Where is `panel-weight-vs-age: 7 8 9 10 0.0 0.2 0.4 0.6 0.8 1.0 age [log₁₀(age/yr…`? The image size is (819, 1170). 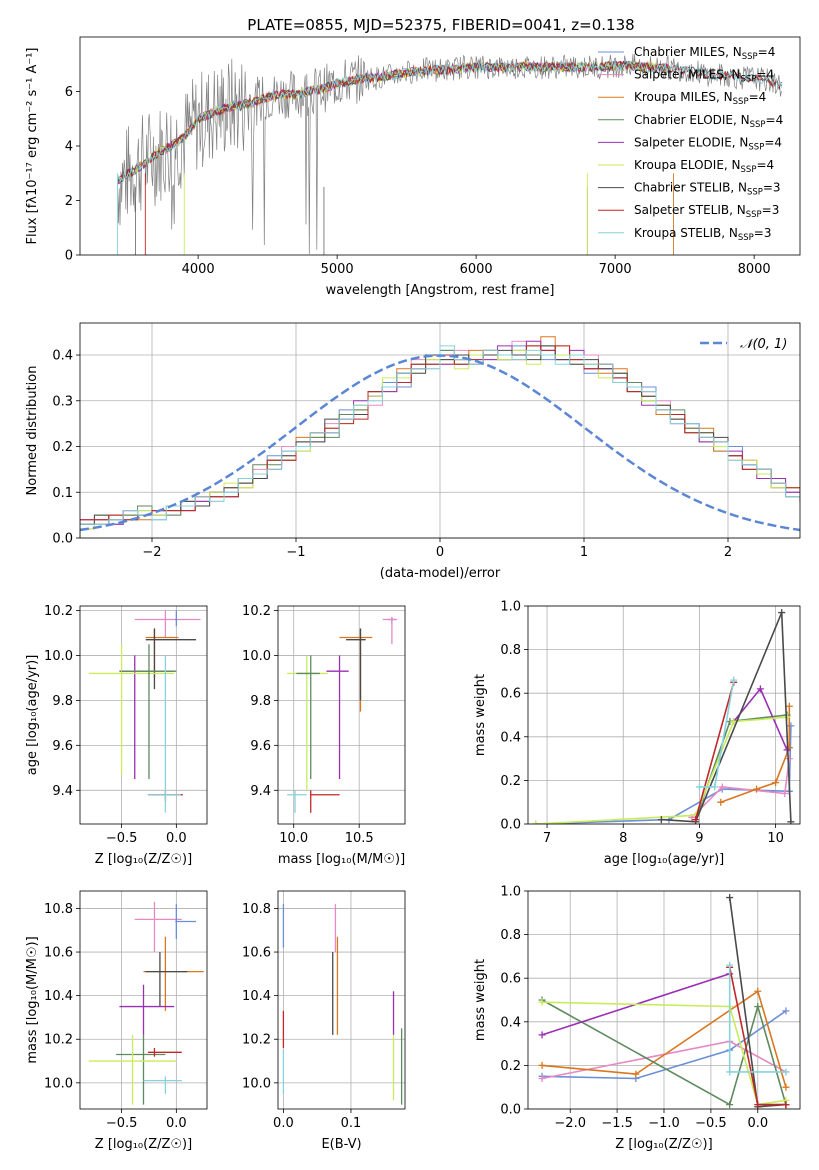
panel-weight-vs-age: 7 8 9 10 0.0 0.2 0.4 0.6 0.8 1.0 age [log₁₀(age/yr… is located at coordinates (637, 733).